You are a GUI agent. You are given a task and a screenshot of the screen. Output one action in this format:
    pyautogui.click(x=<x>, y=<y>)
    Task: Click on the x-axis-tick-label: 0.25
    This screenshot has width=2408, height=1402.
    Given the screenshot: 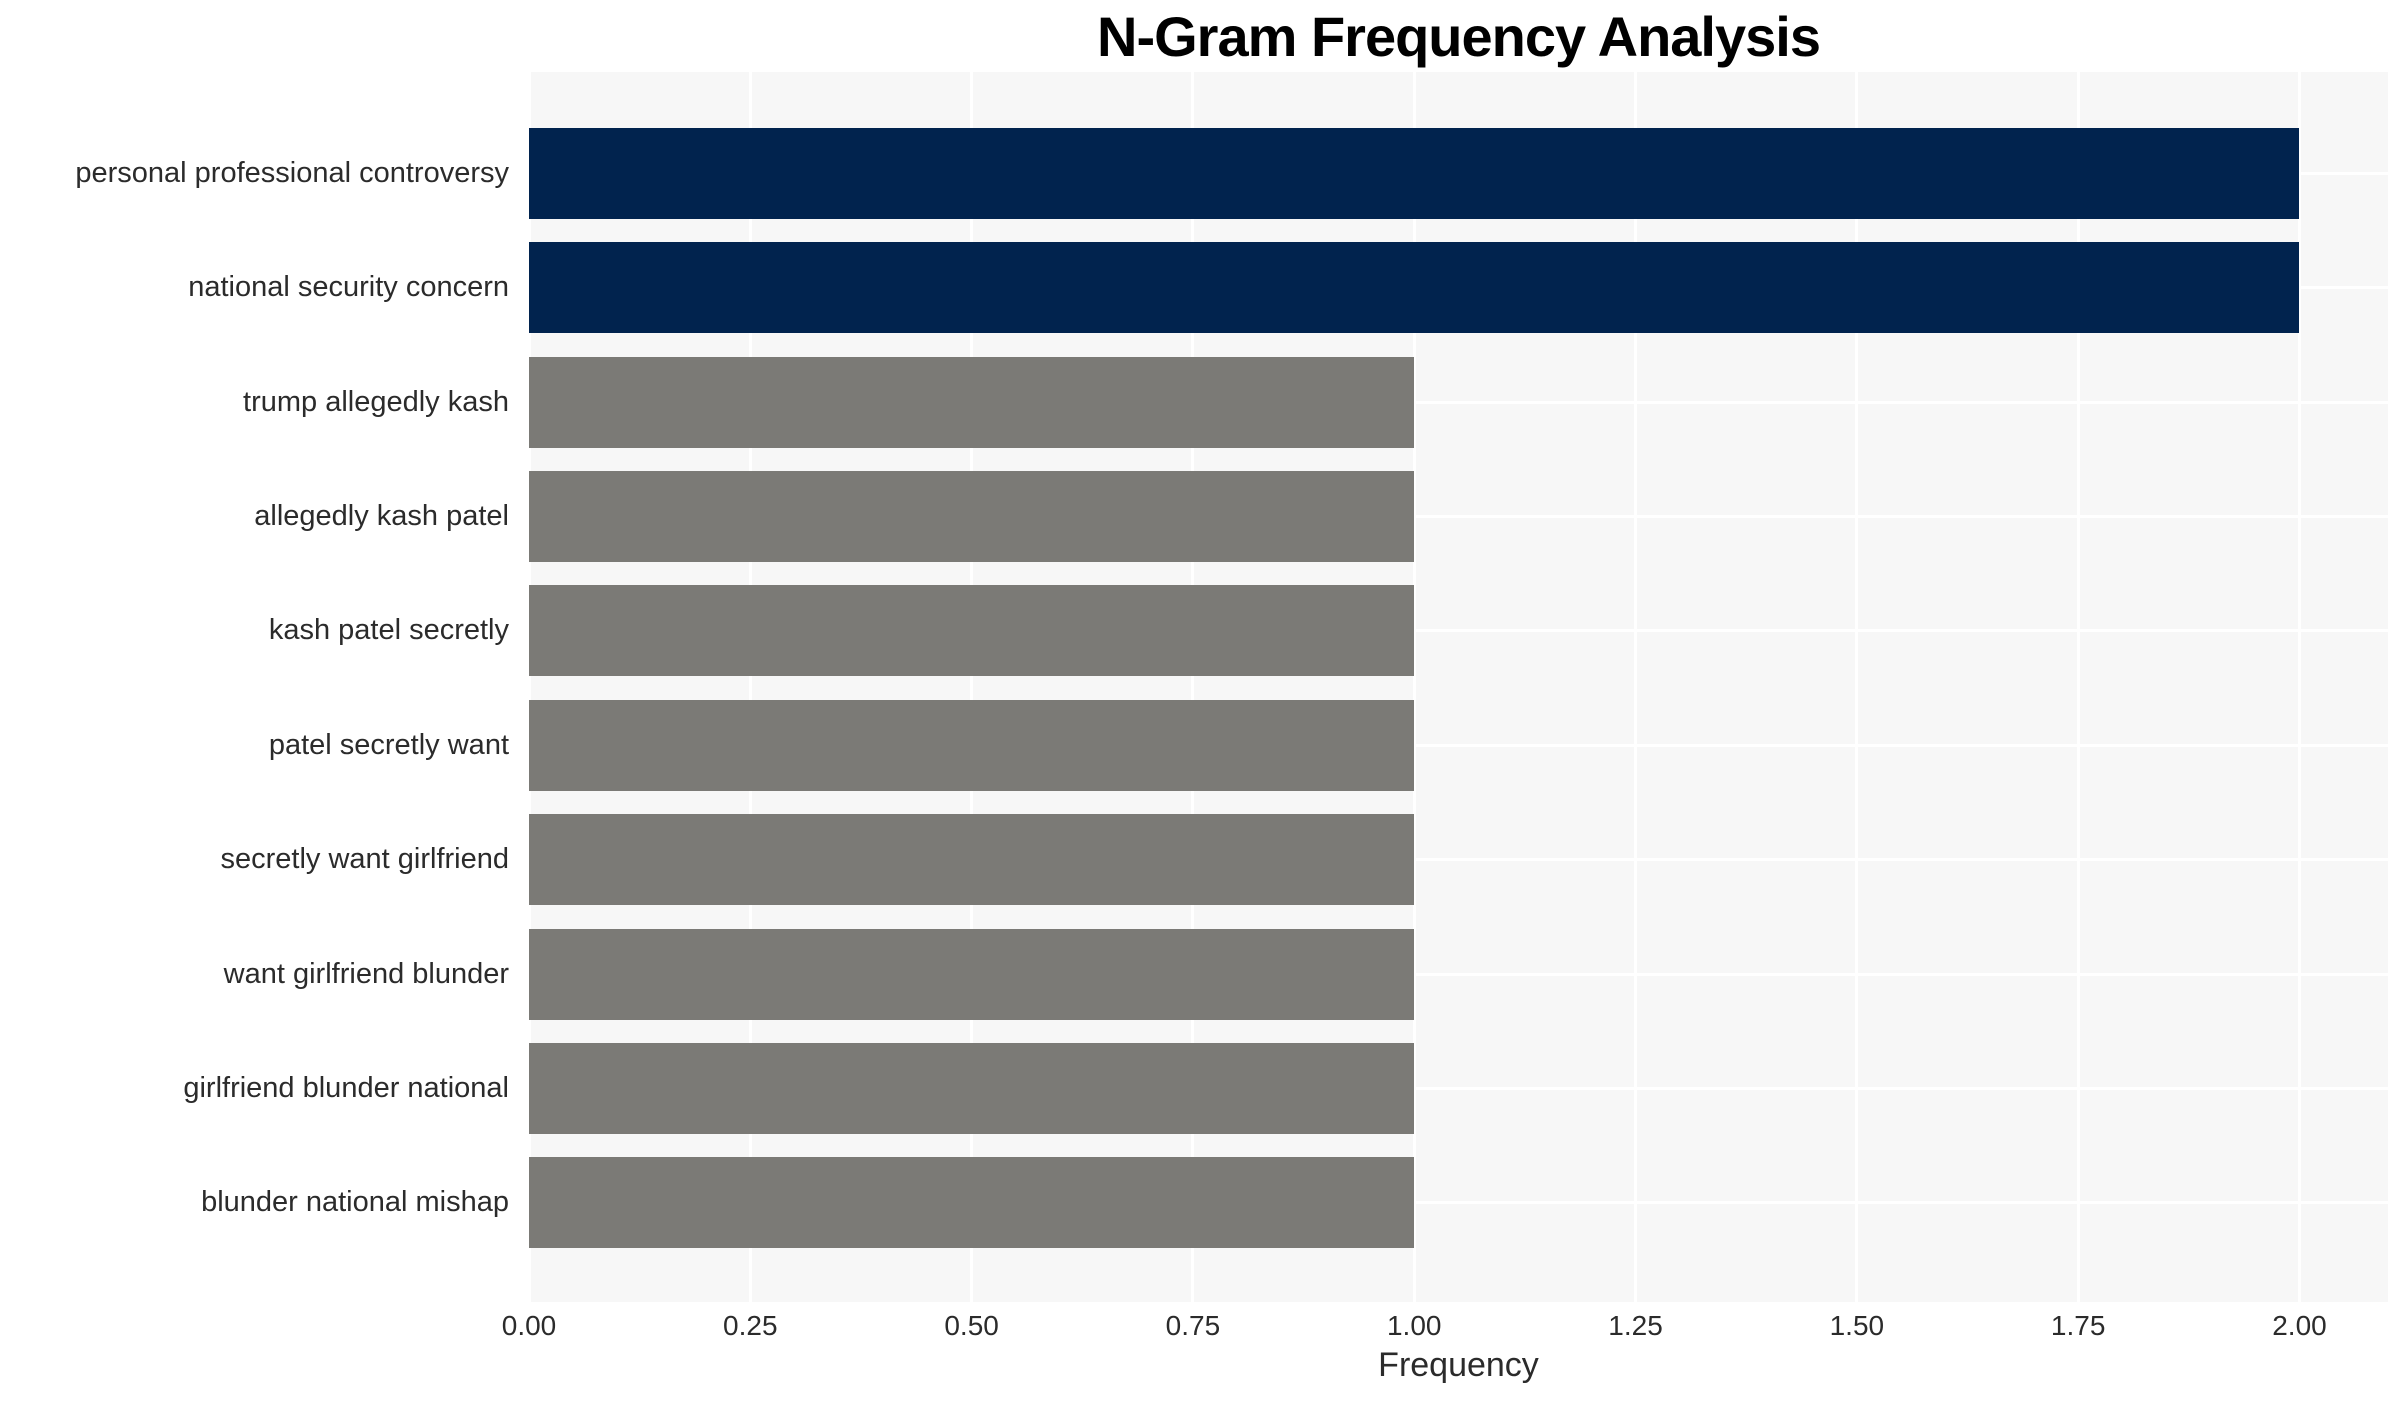 What is the action you would take?
    pyautogui.click(x=750, y=1325)
    